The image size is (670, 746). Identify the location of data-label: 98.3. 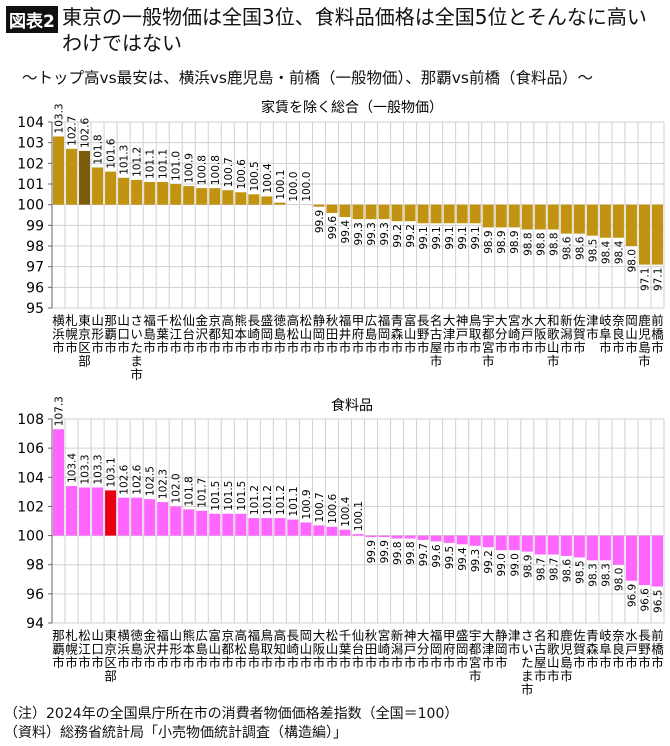
(606, 574).